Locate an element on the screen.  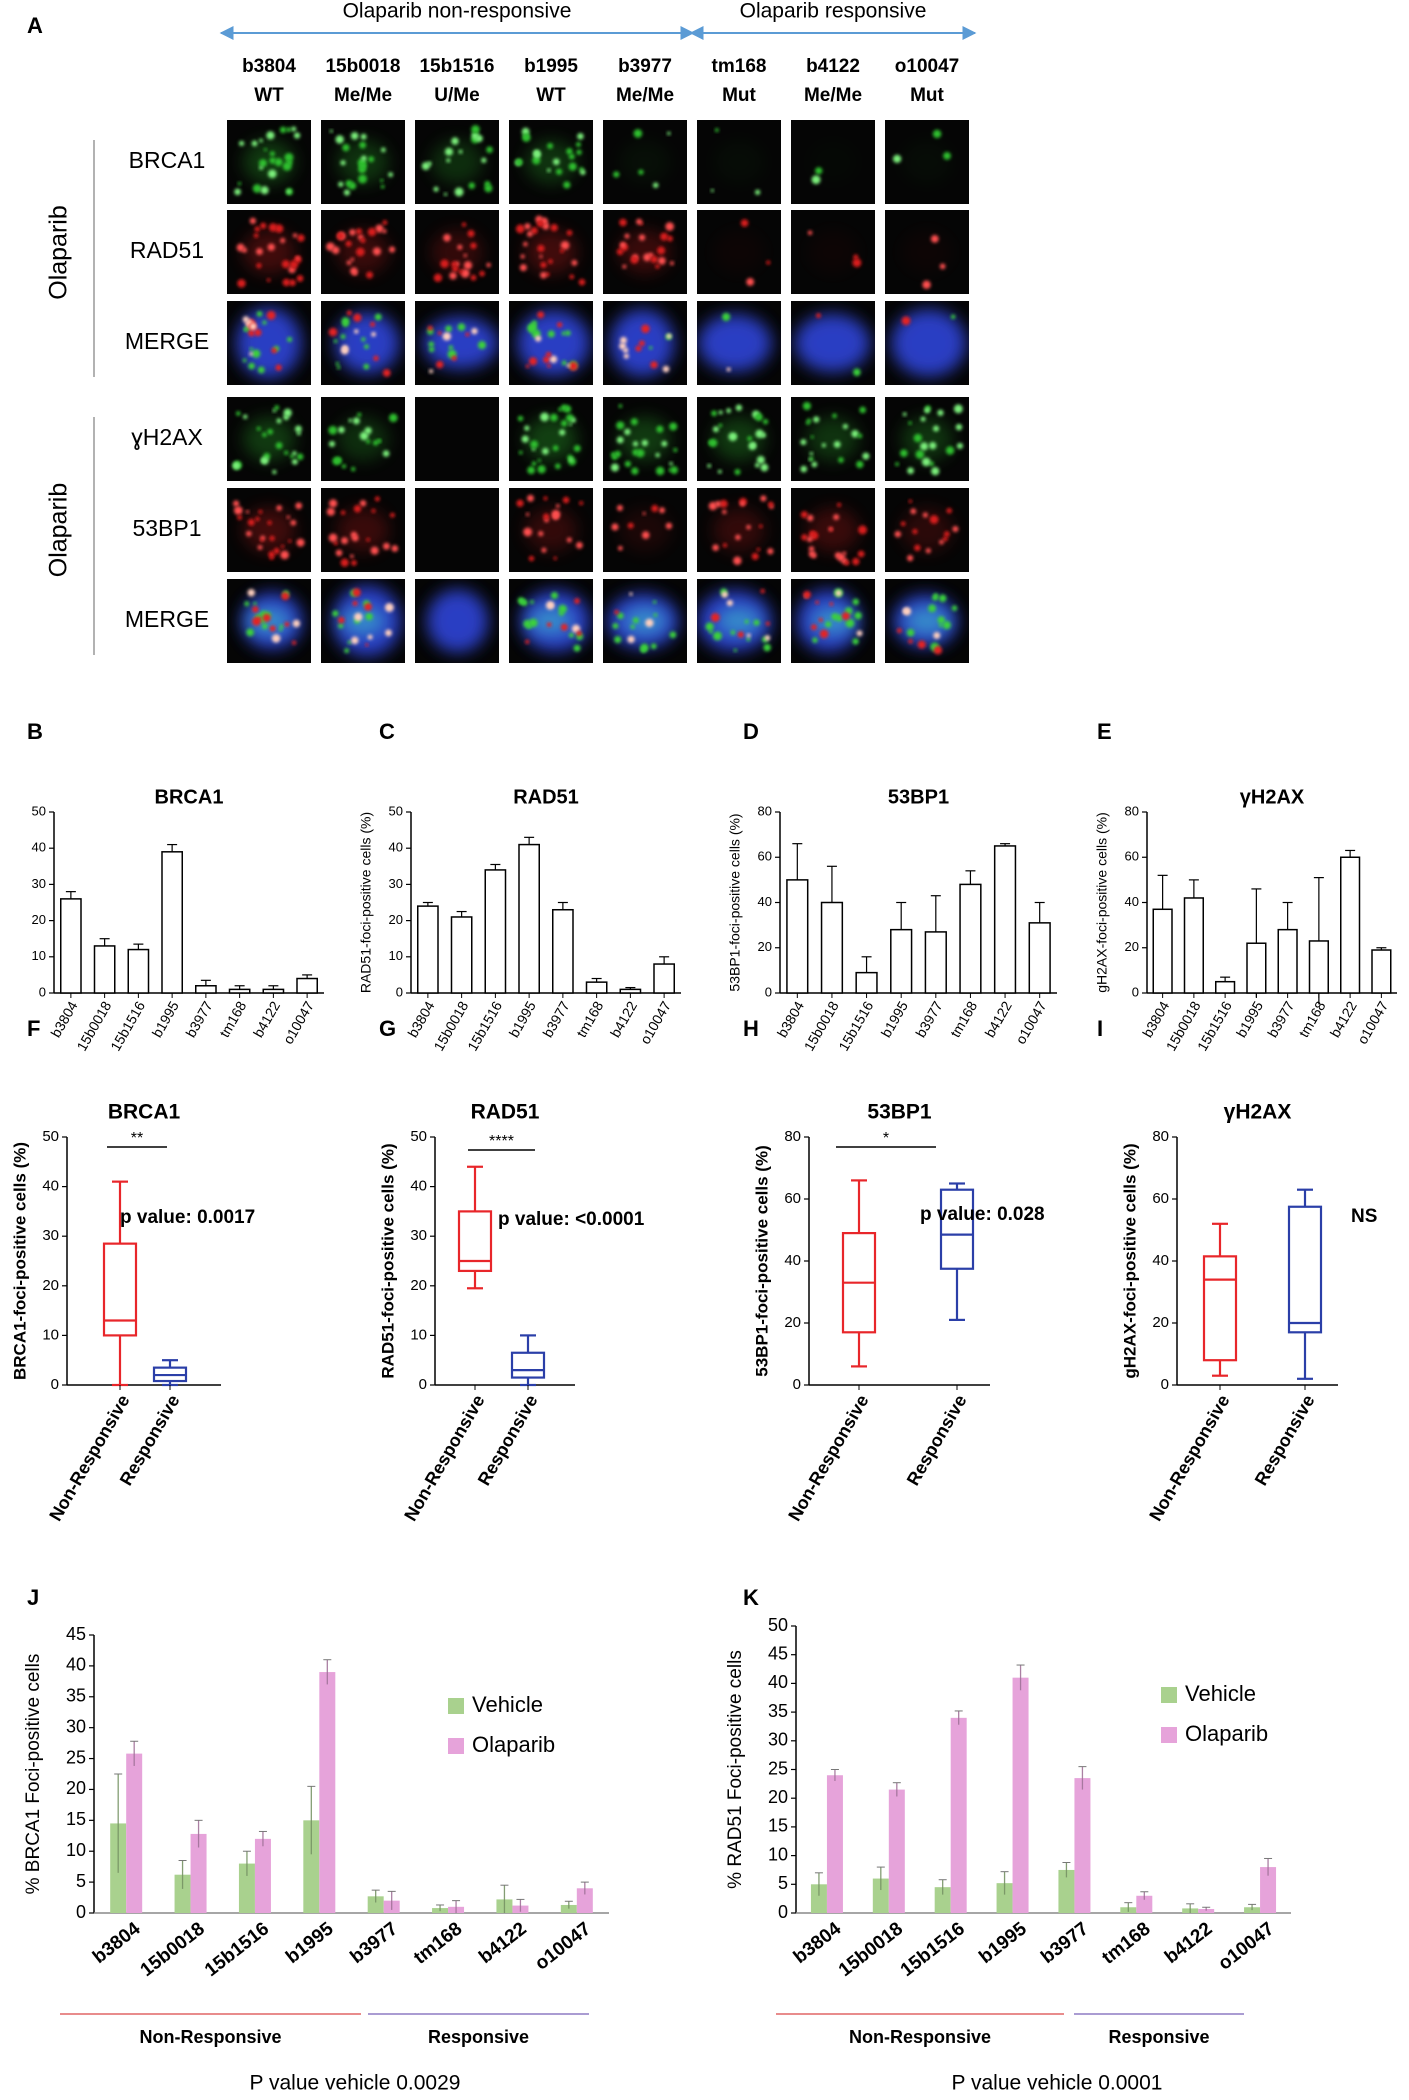
y-tick-label: 45 is located at coordinates (76, 1634).